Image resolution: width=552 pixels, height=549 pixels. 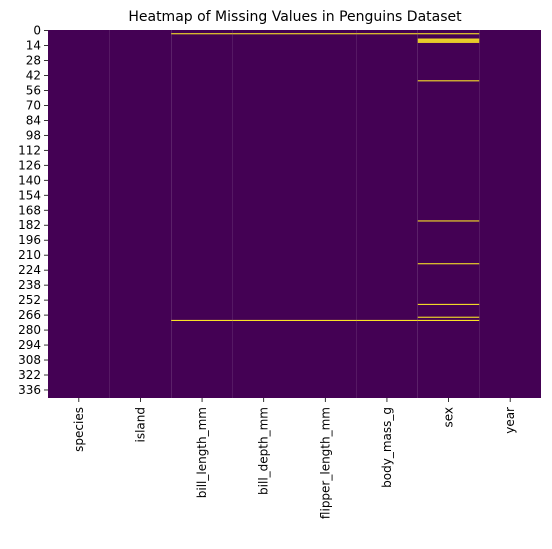 What do you see at coordinates (29, 285) in the screenshot?
I see `y-tick-label: 238` at bounding box center [29, 285].